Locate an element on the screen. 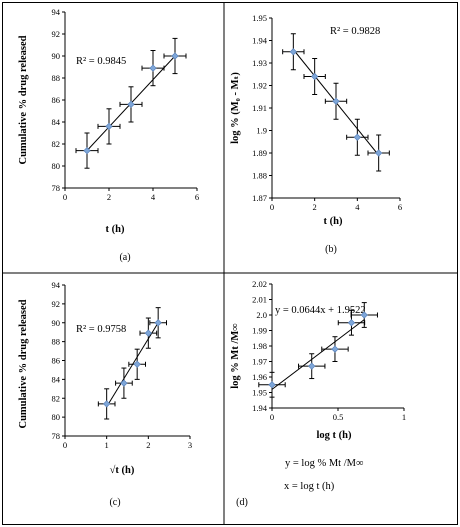 The image size is (460, 527). y-tick-label: 2.0 is located at coordinates (261, 315).